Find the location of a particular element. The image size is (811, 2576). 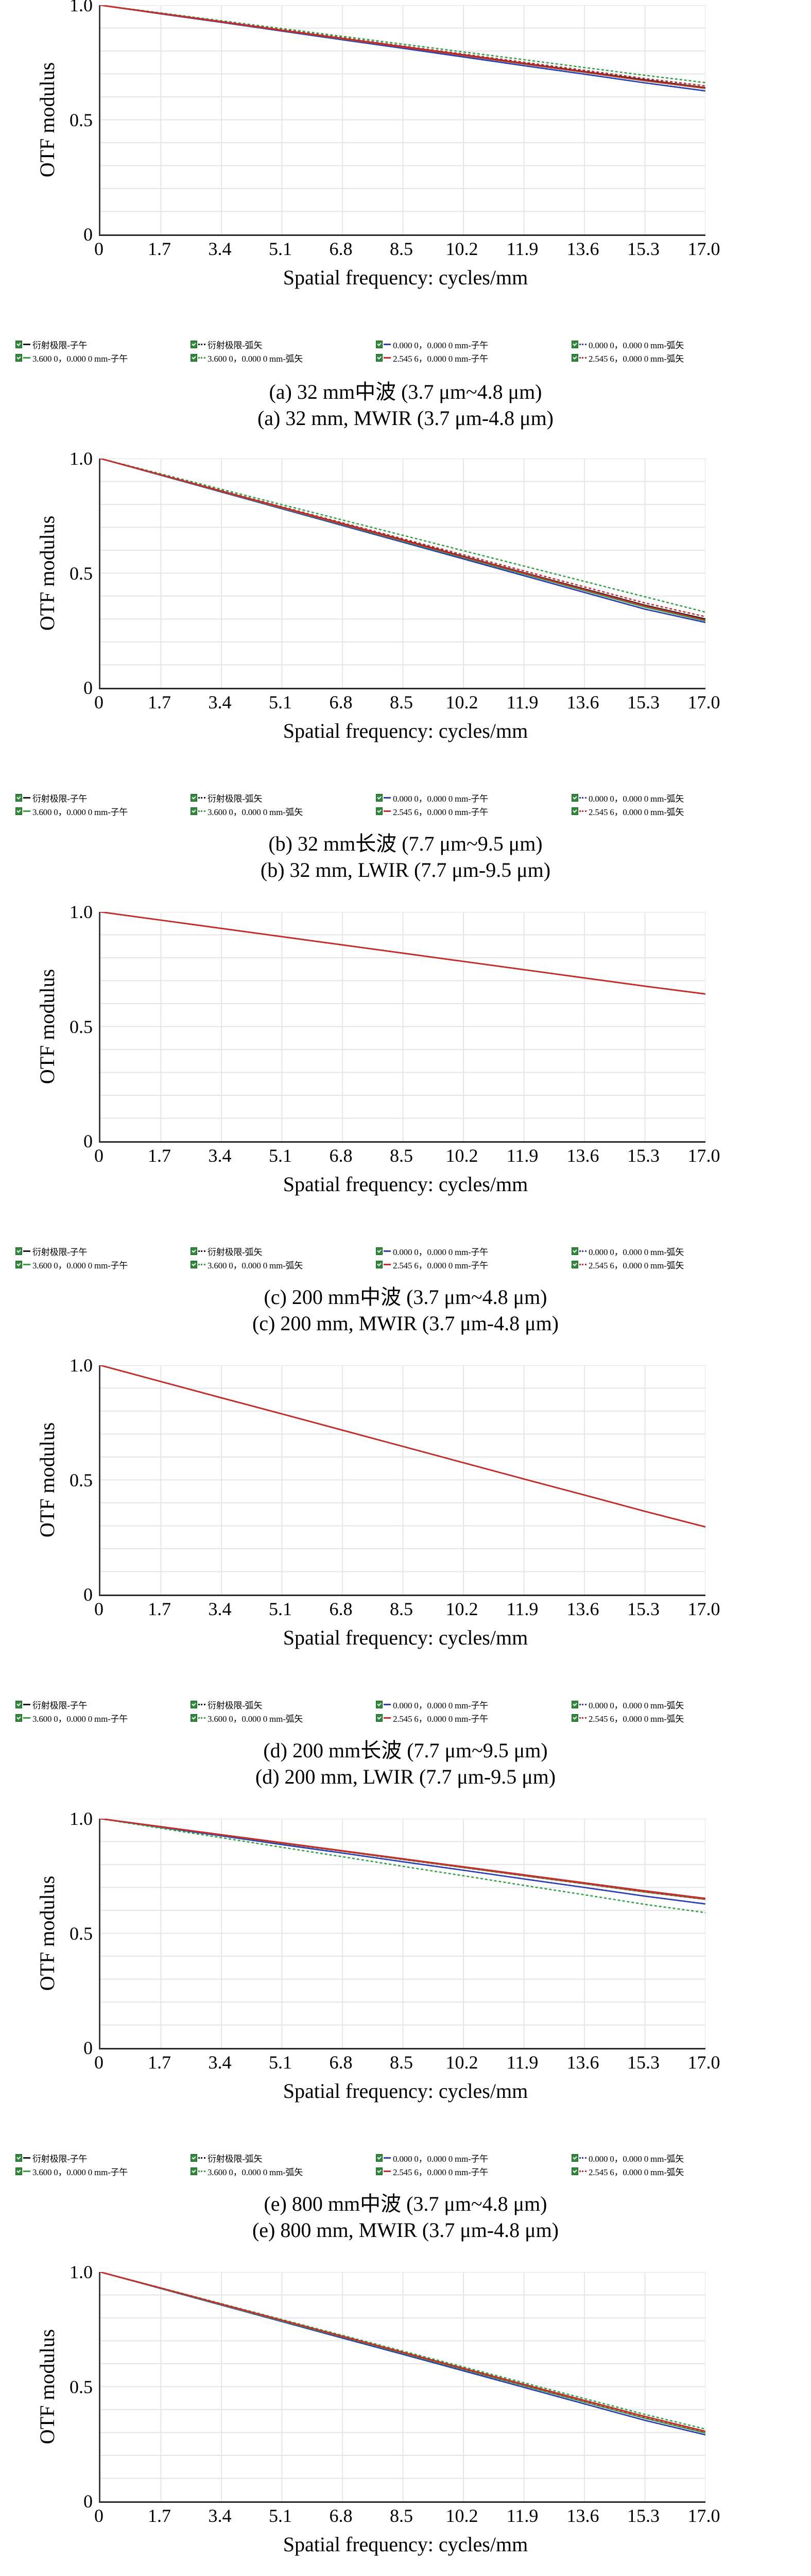

y-axis-tick-label: 0.5 is located at coordinates (81, 2386).